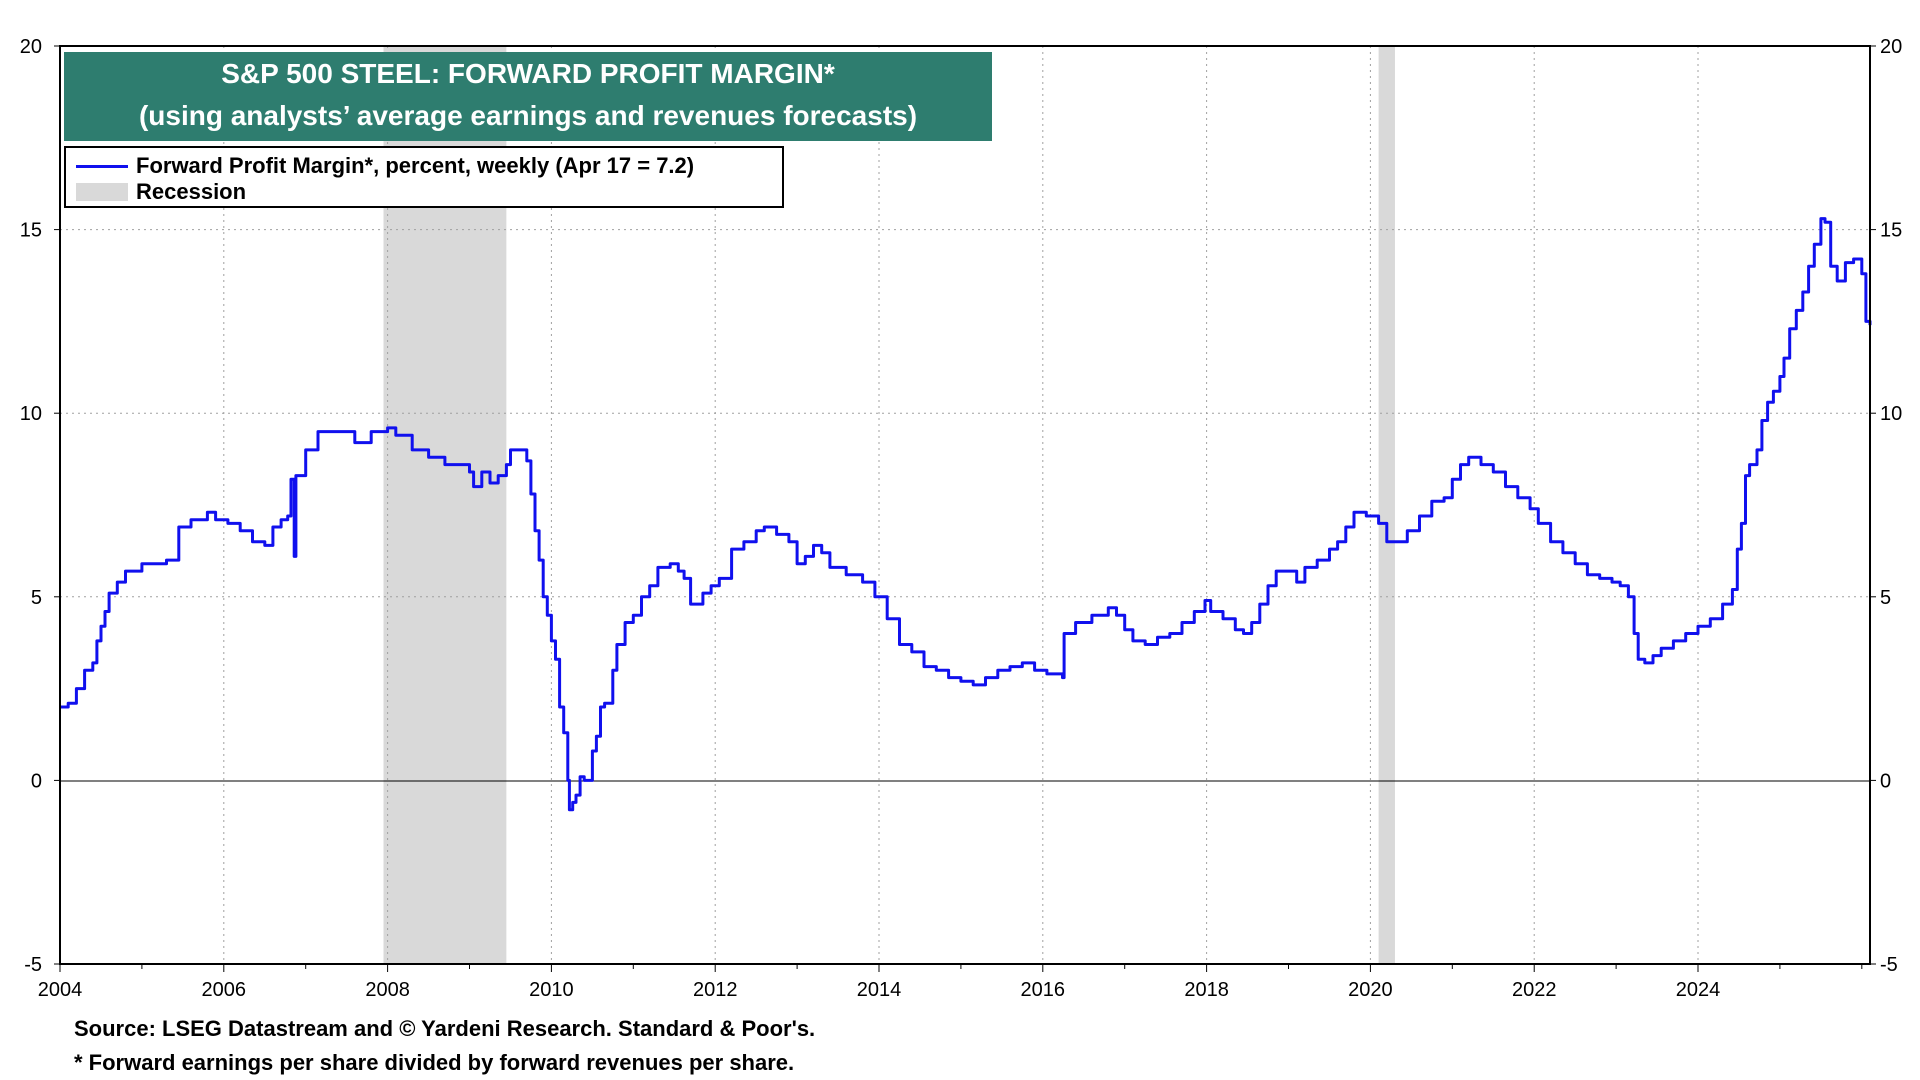 This screenshot has height=1080, width=1920. Describe the element at coordinates (1891, 231) in the screenshot. I see `y-tick-label-right: 15` at that location.